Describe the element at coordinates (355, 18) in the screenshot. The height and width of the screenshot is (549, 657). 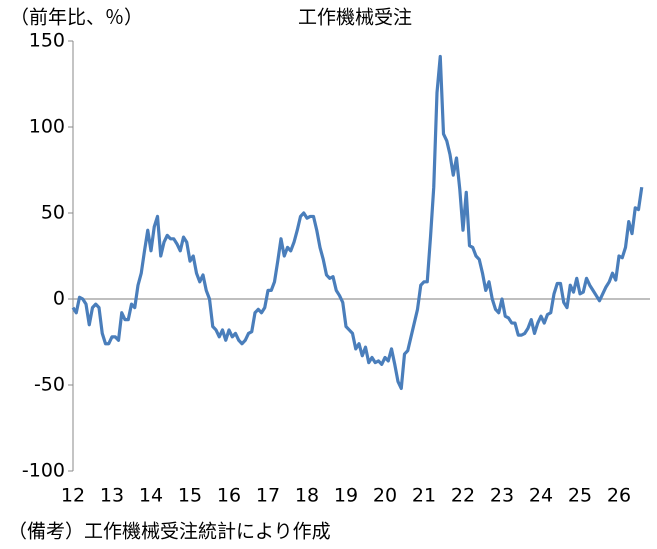
I see `chart-title: 工作機械受注` at that location.